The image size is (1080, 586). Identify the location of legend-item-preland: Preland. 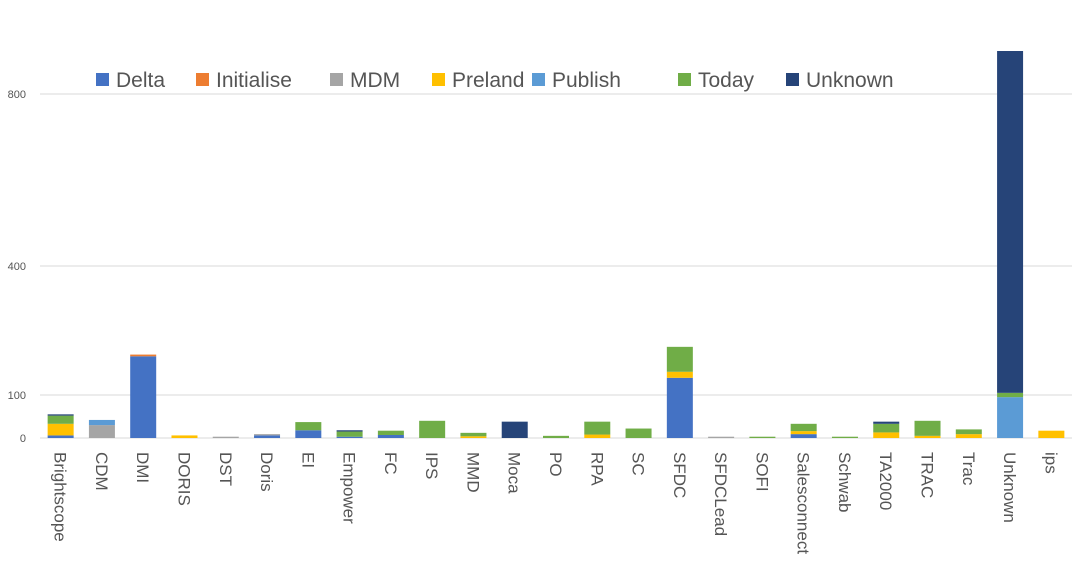
(478, 80).